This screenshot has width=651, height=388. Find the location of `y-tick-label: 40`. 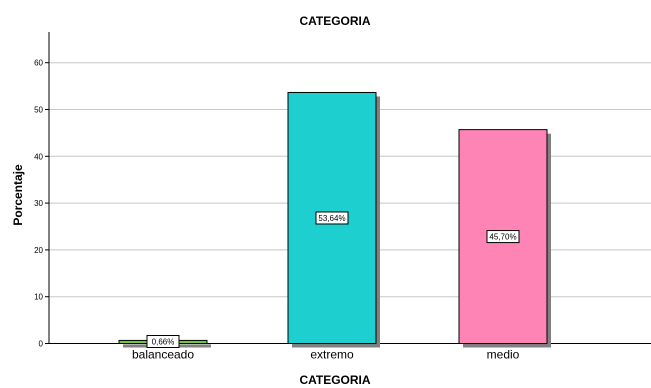

y-tick-label: 40 is located at coordinates (38, 156).